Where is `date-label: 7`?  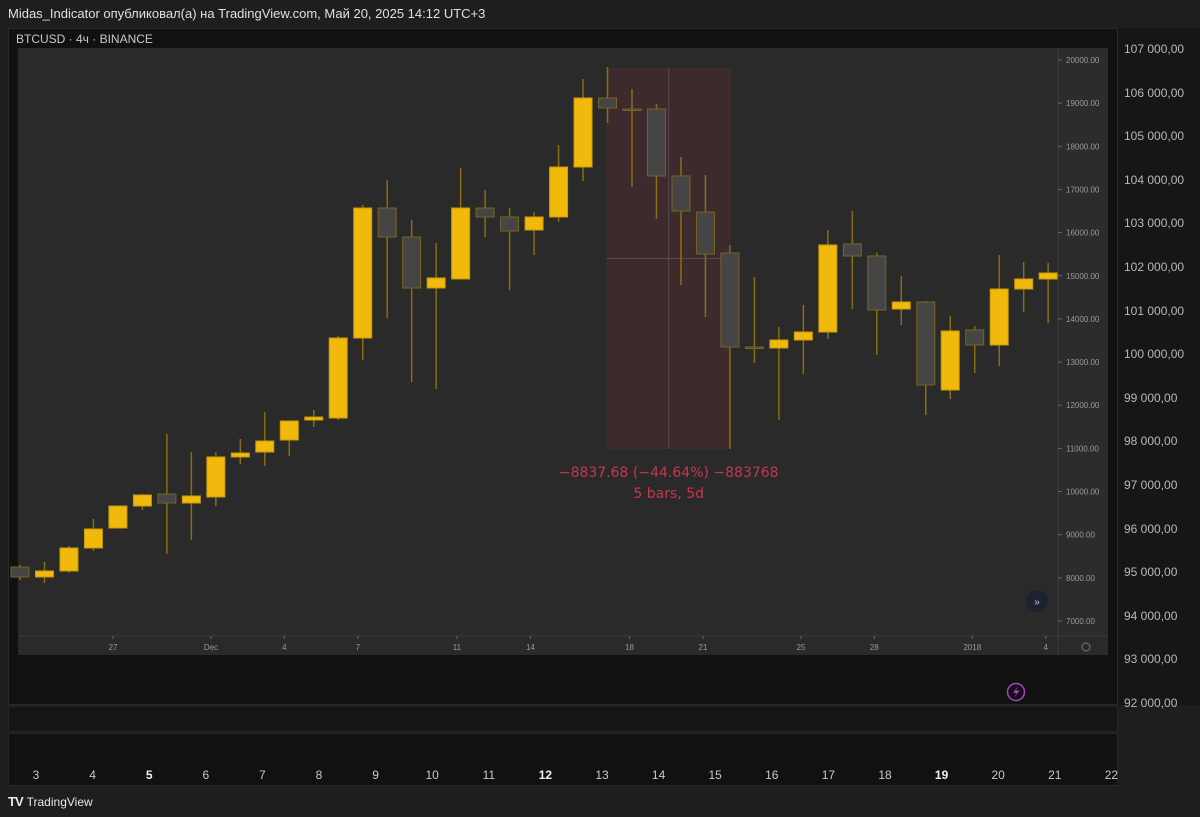
date-label: 7 is located at coordinates (262, 775).